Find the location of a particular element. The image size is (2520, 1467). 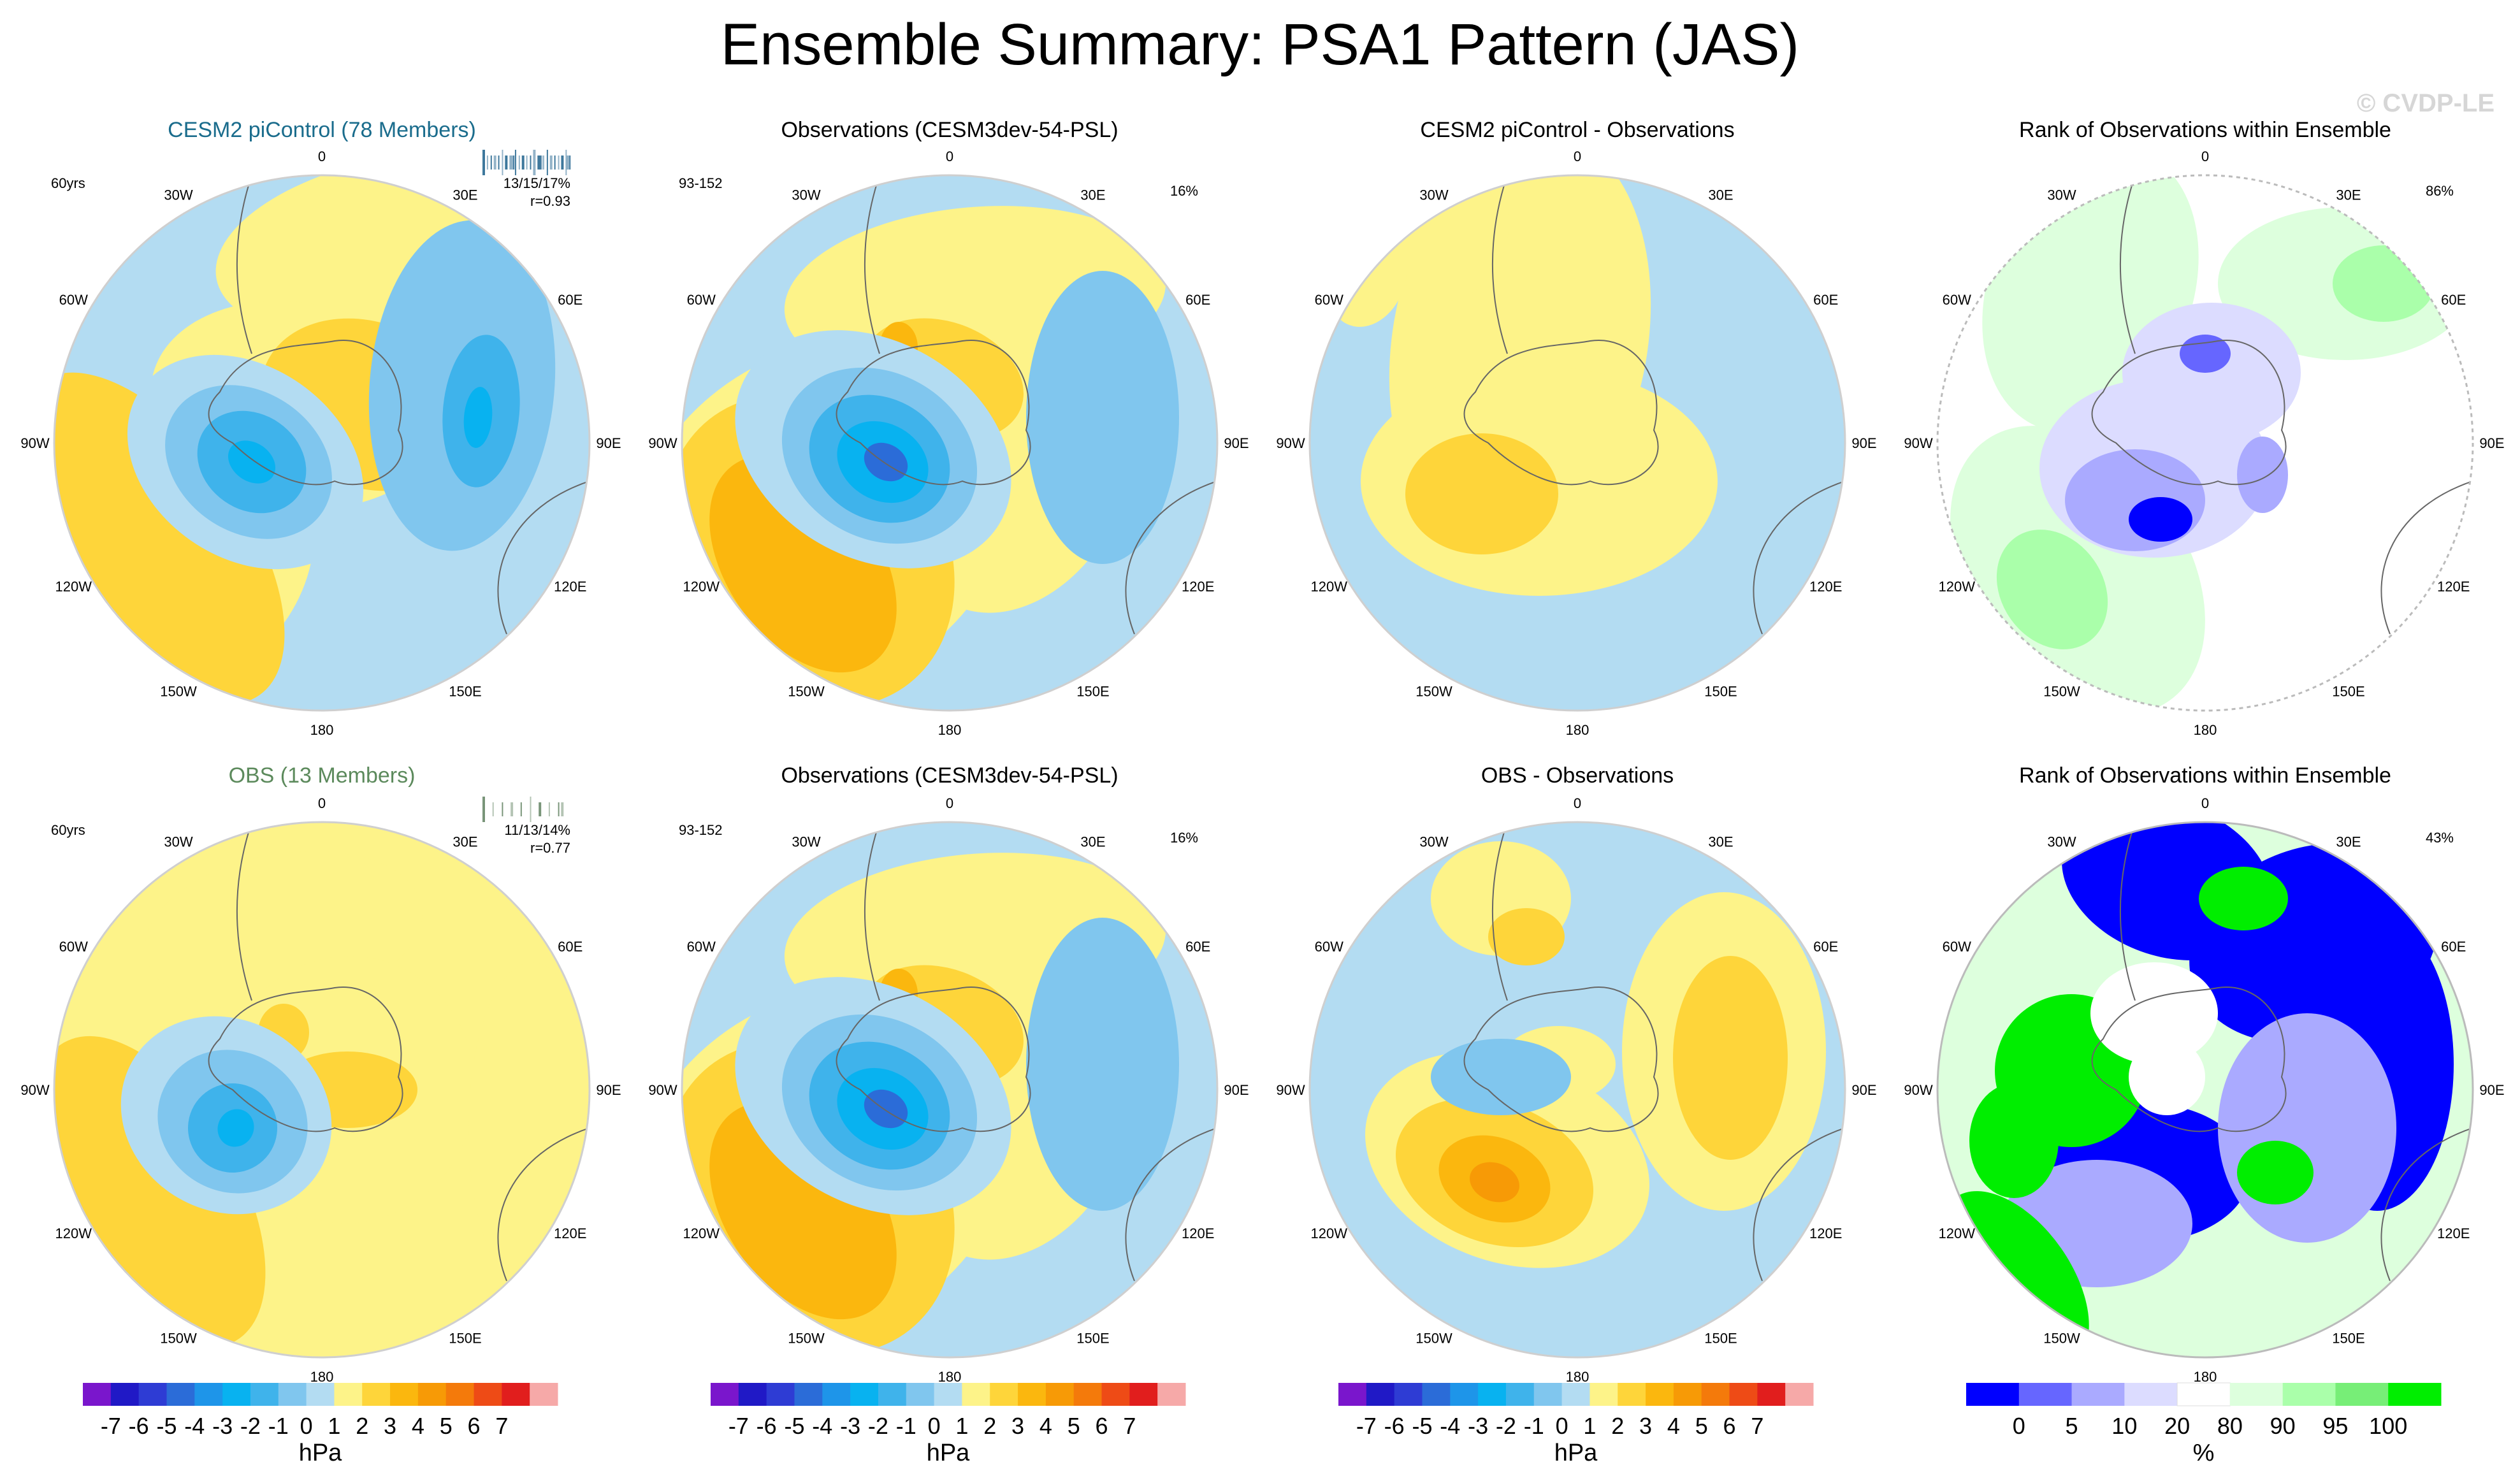

colorbar-tick-label: -3 is located at coordinates (1478, 1426).